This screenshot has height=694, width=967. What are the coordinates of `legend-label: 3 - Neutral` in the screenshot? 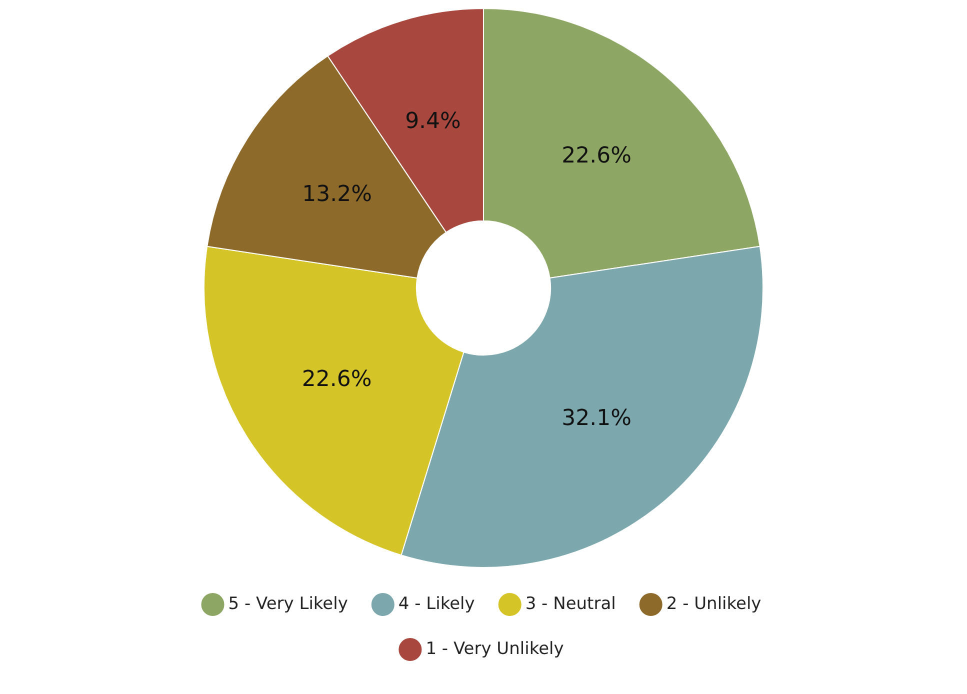 It's located at (570, 604).